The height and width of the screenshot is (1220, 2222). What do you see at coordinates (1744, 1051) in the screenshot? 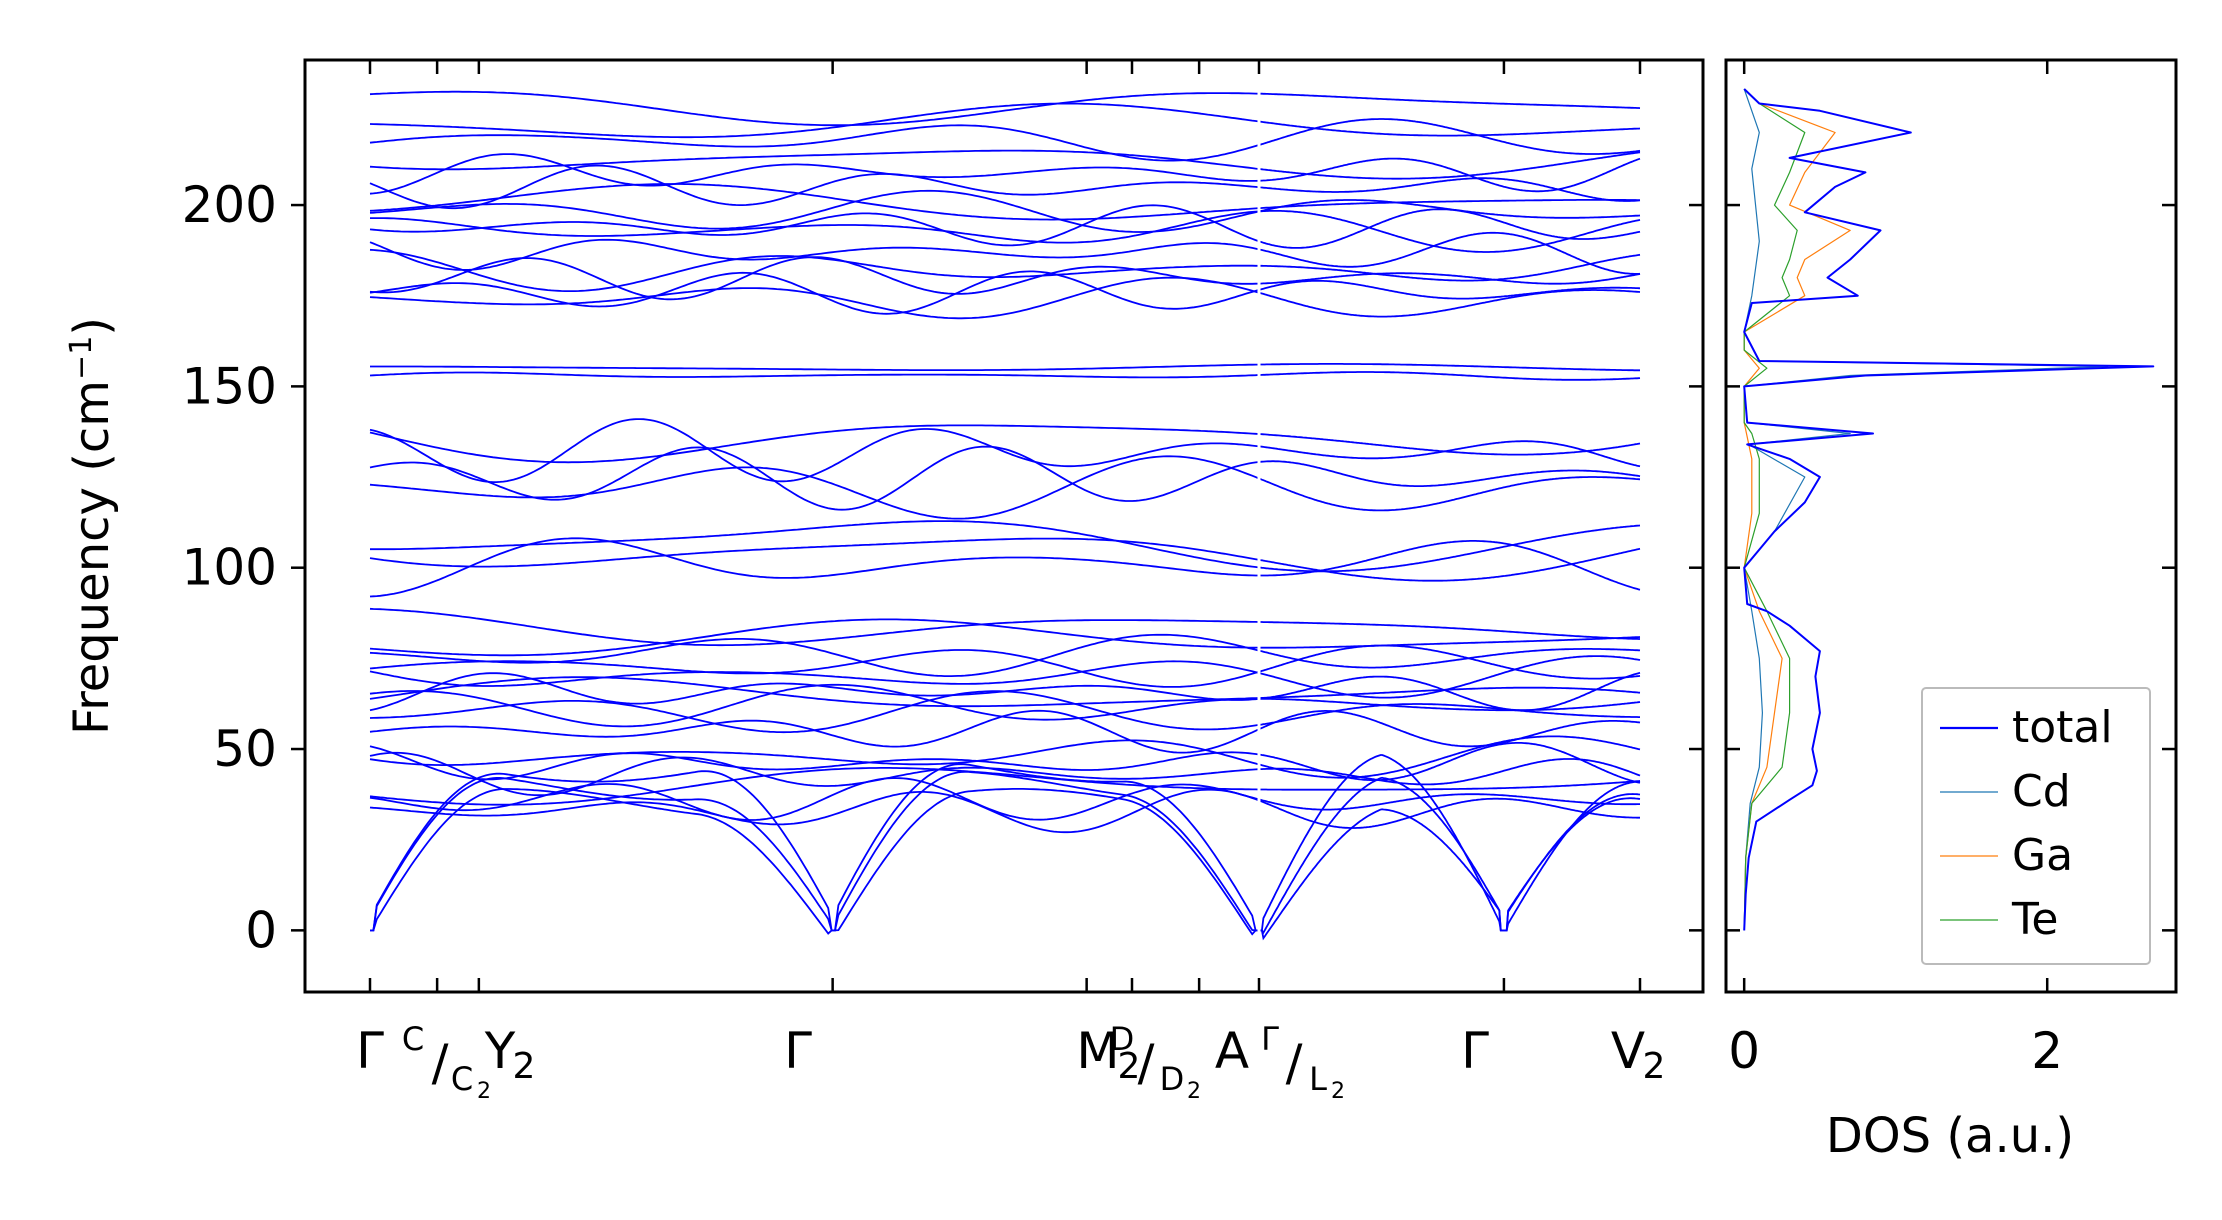
I see `dos-x-tick-label: 0` at bounding box center [1744, 1051].